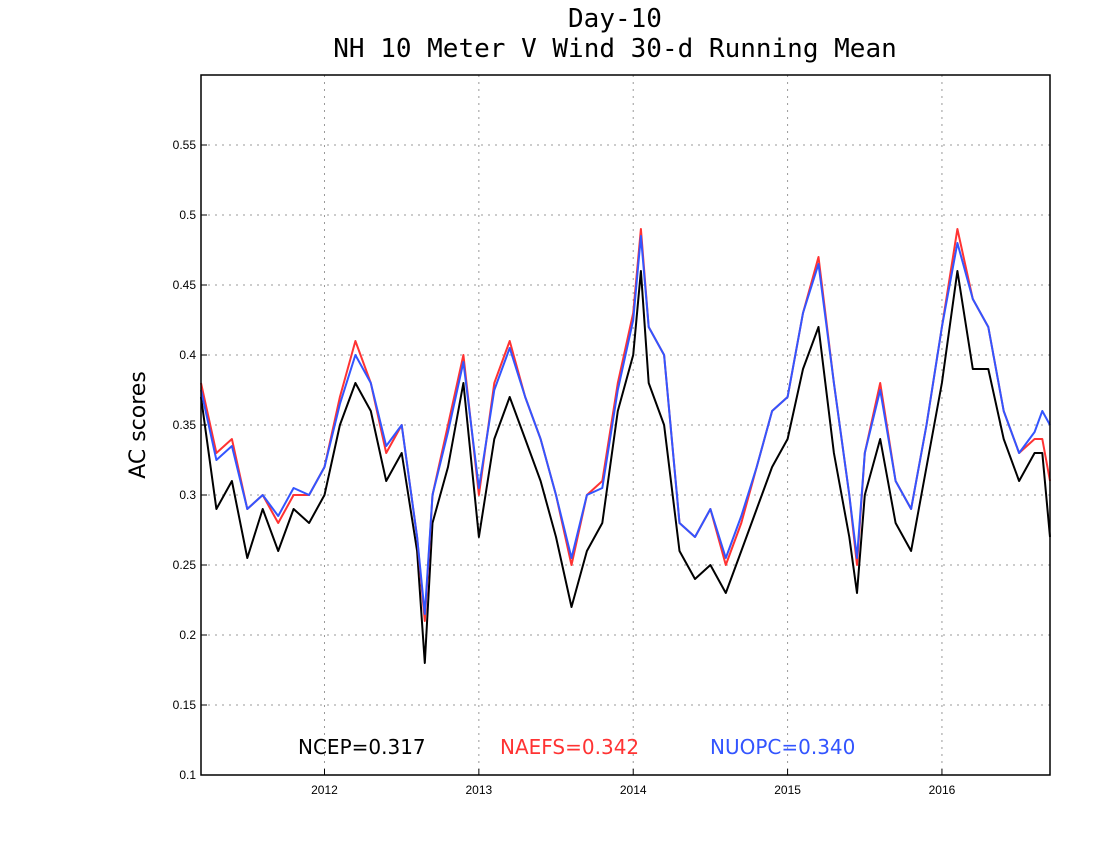 The image size is (1100, 850). I want to click on y-axis-label: AC scores, so click(138, 425).